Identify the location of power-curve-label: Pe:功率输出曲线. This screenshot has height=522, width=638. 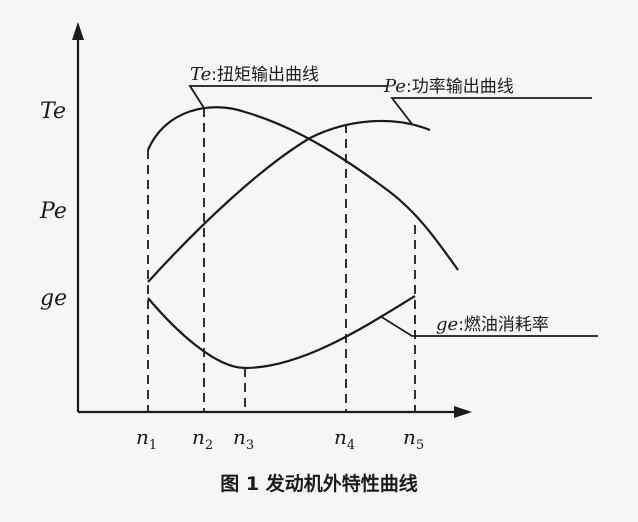
(448, 86).